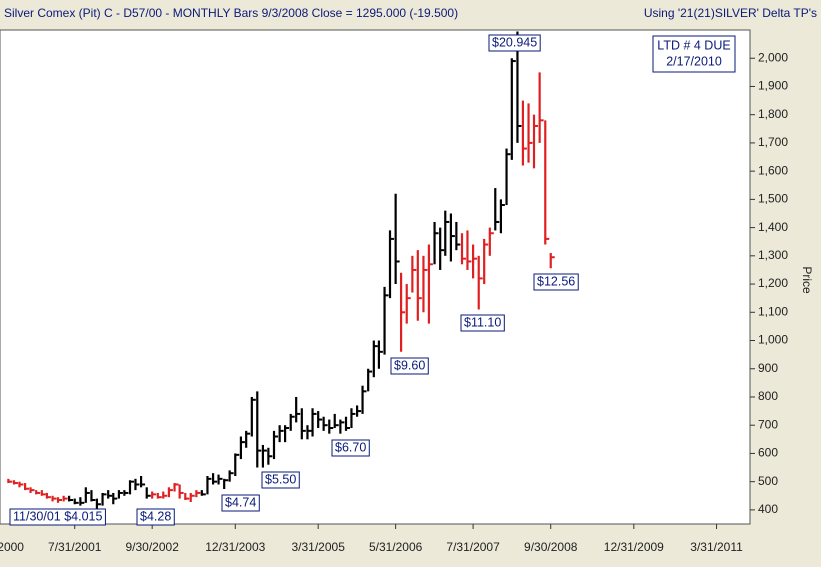  What do you see at coordinates (396, 547) in the screenshot?
I see `x-tick-label: 5/31/2006` at bounding box center [396, 547].